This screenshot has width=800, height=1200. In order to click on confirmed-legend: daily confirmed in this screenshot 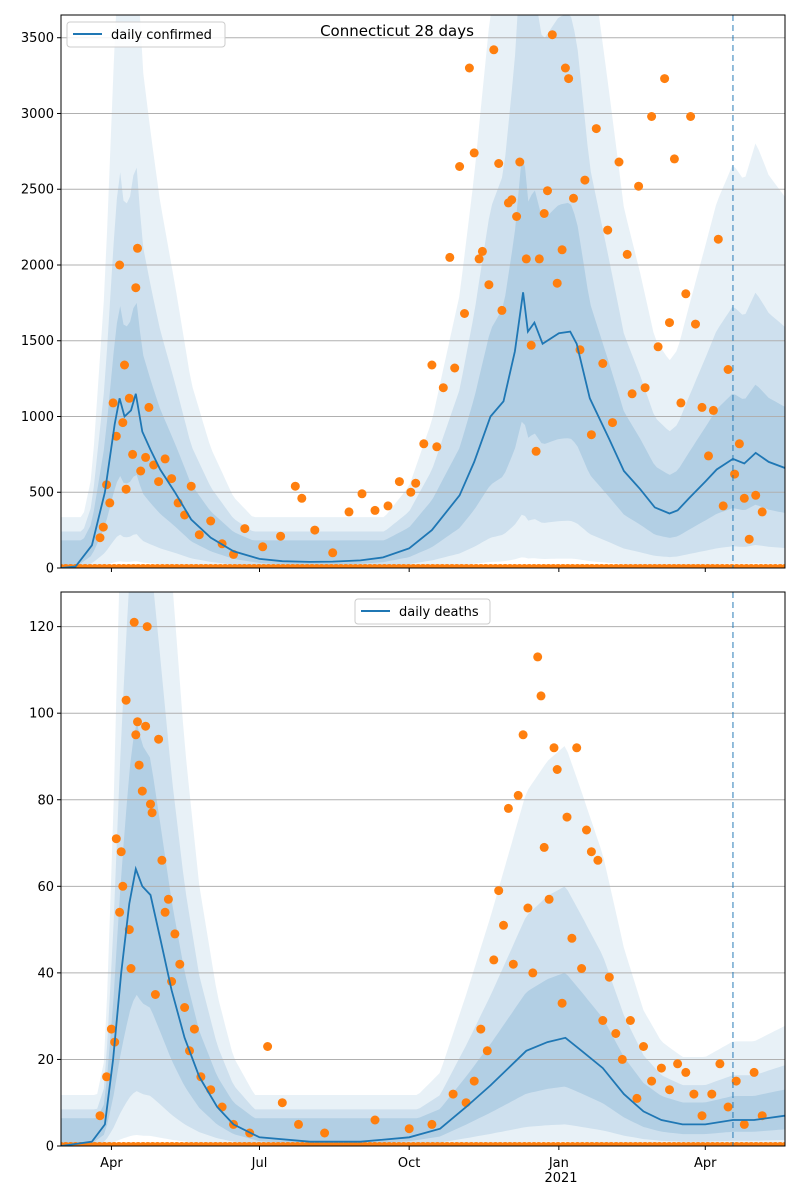, I will do `click(146, 34)`.